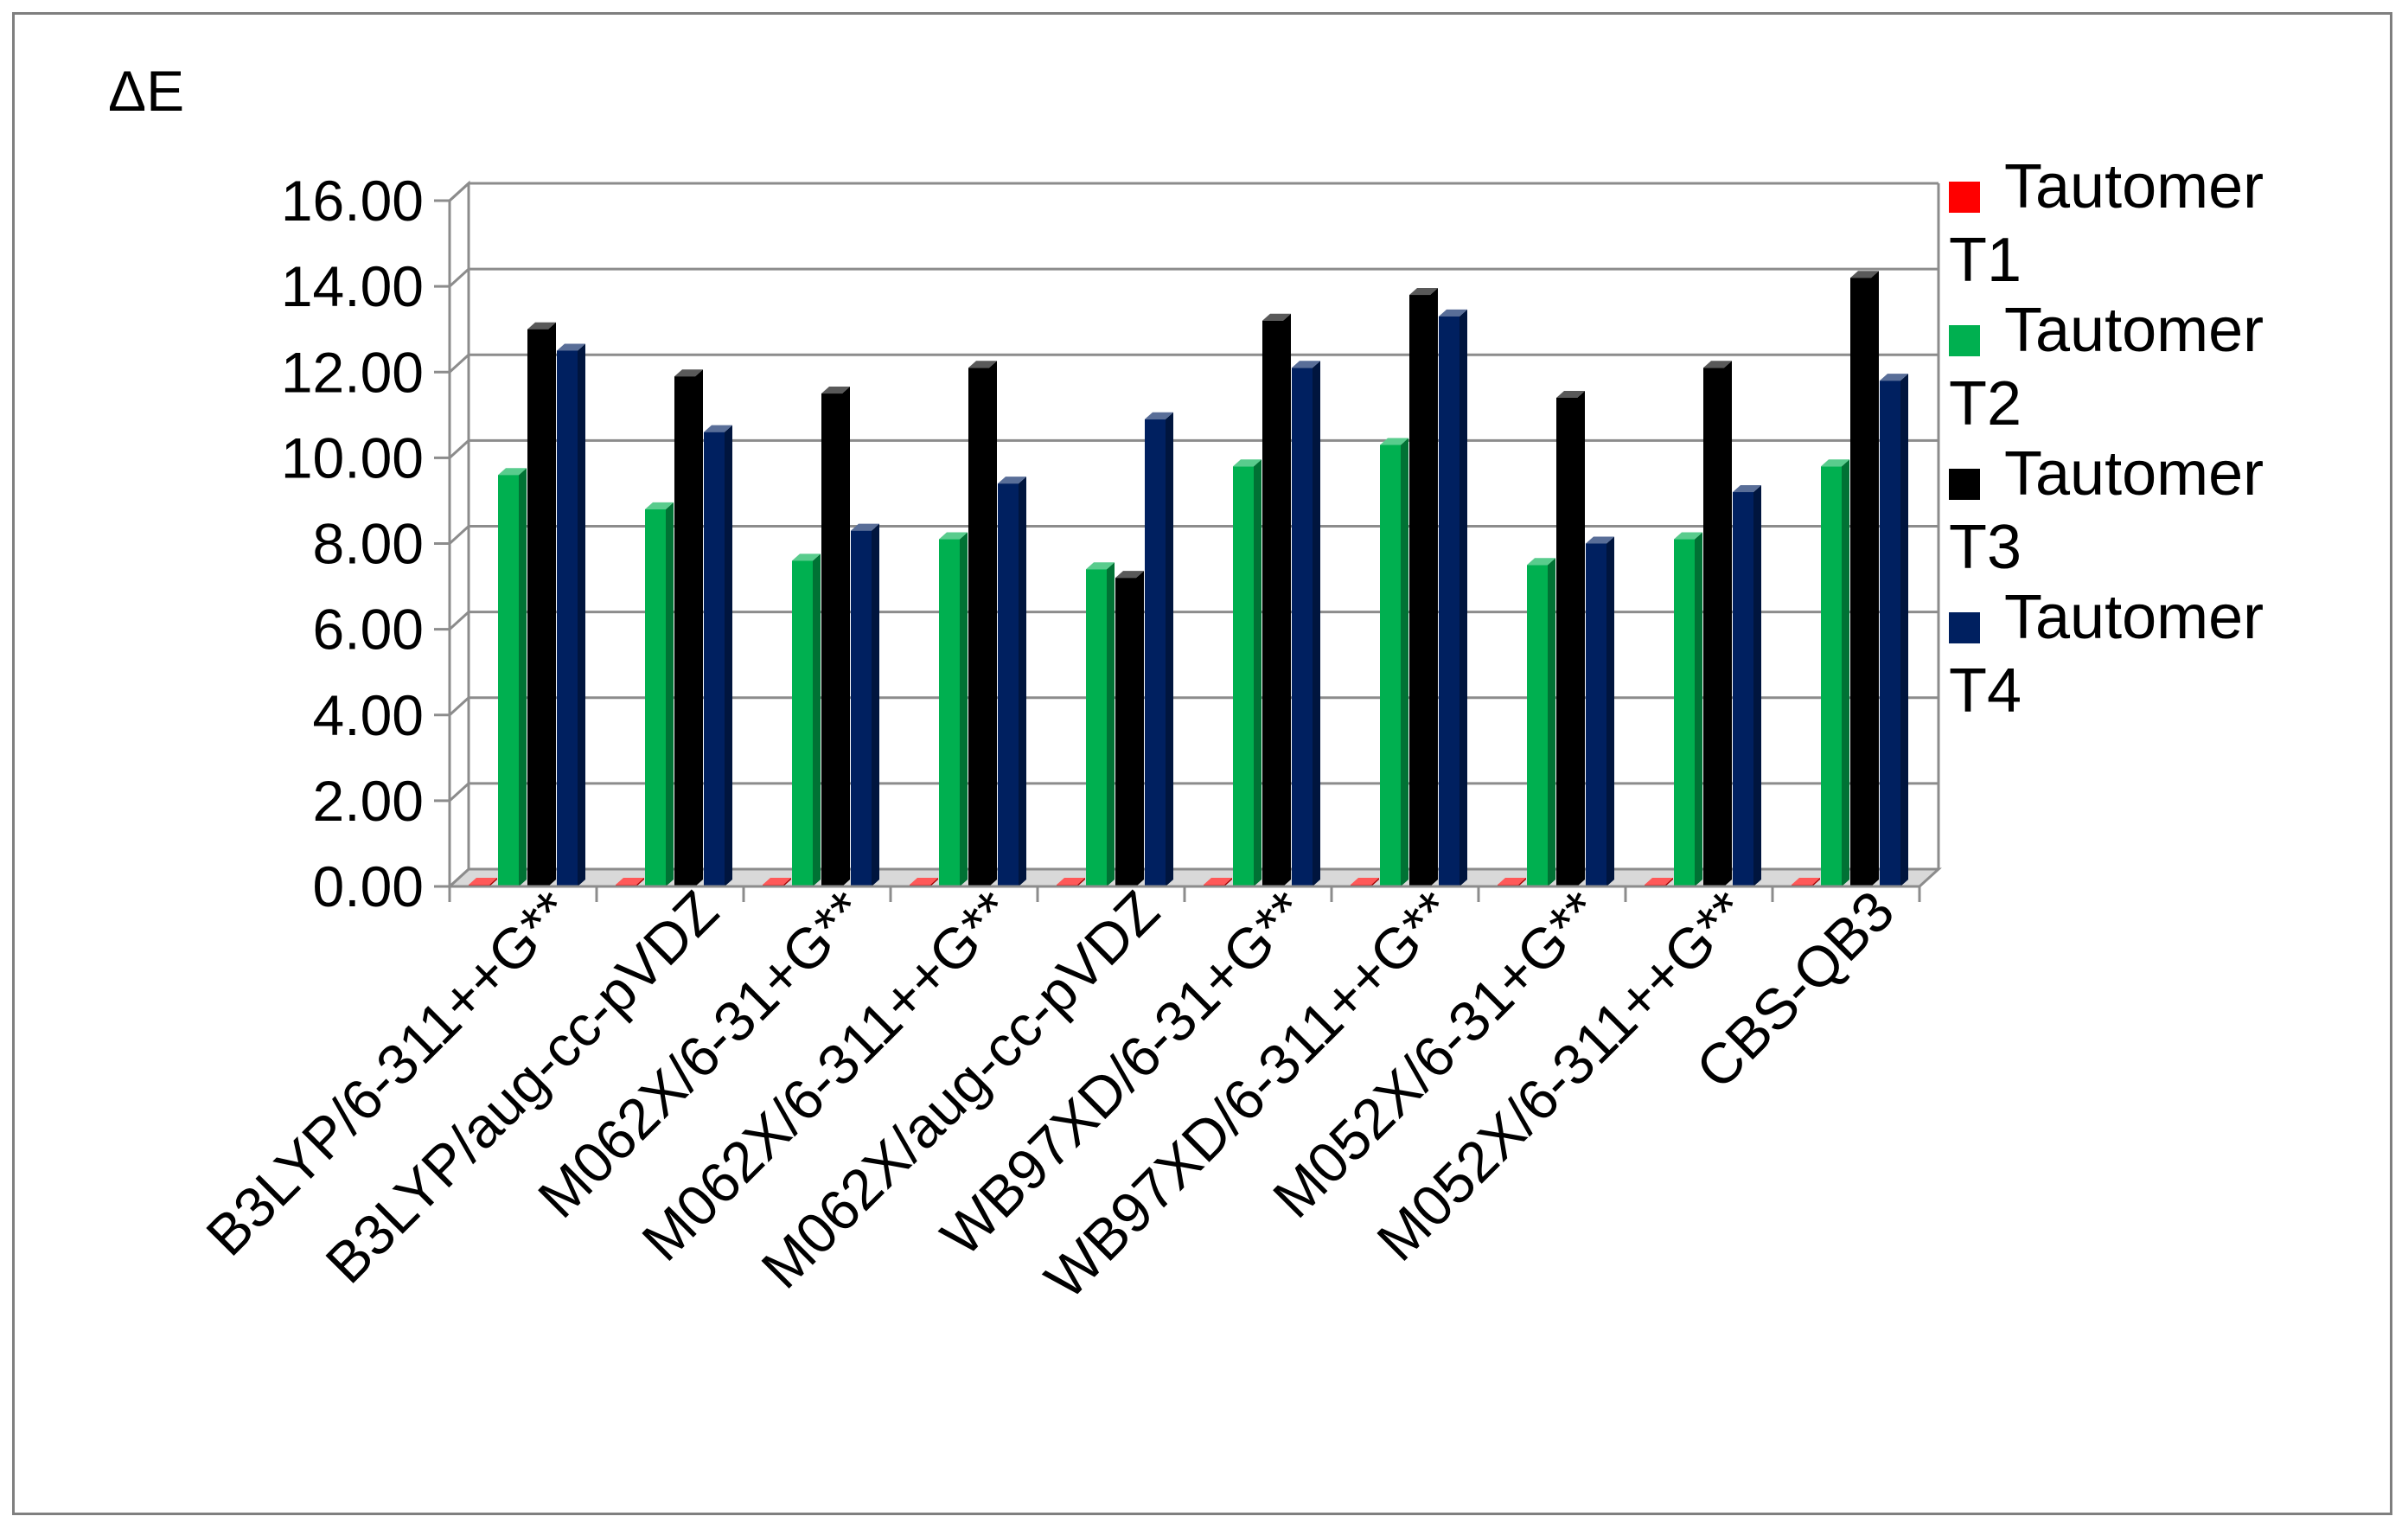 The height and width of the screenshot is (1529, 2408). I want to click on legend-label-cont: T4, so click(1985, 691).